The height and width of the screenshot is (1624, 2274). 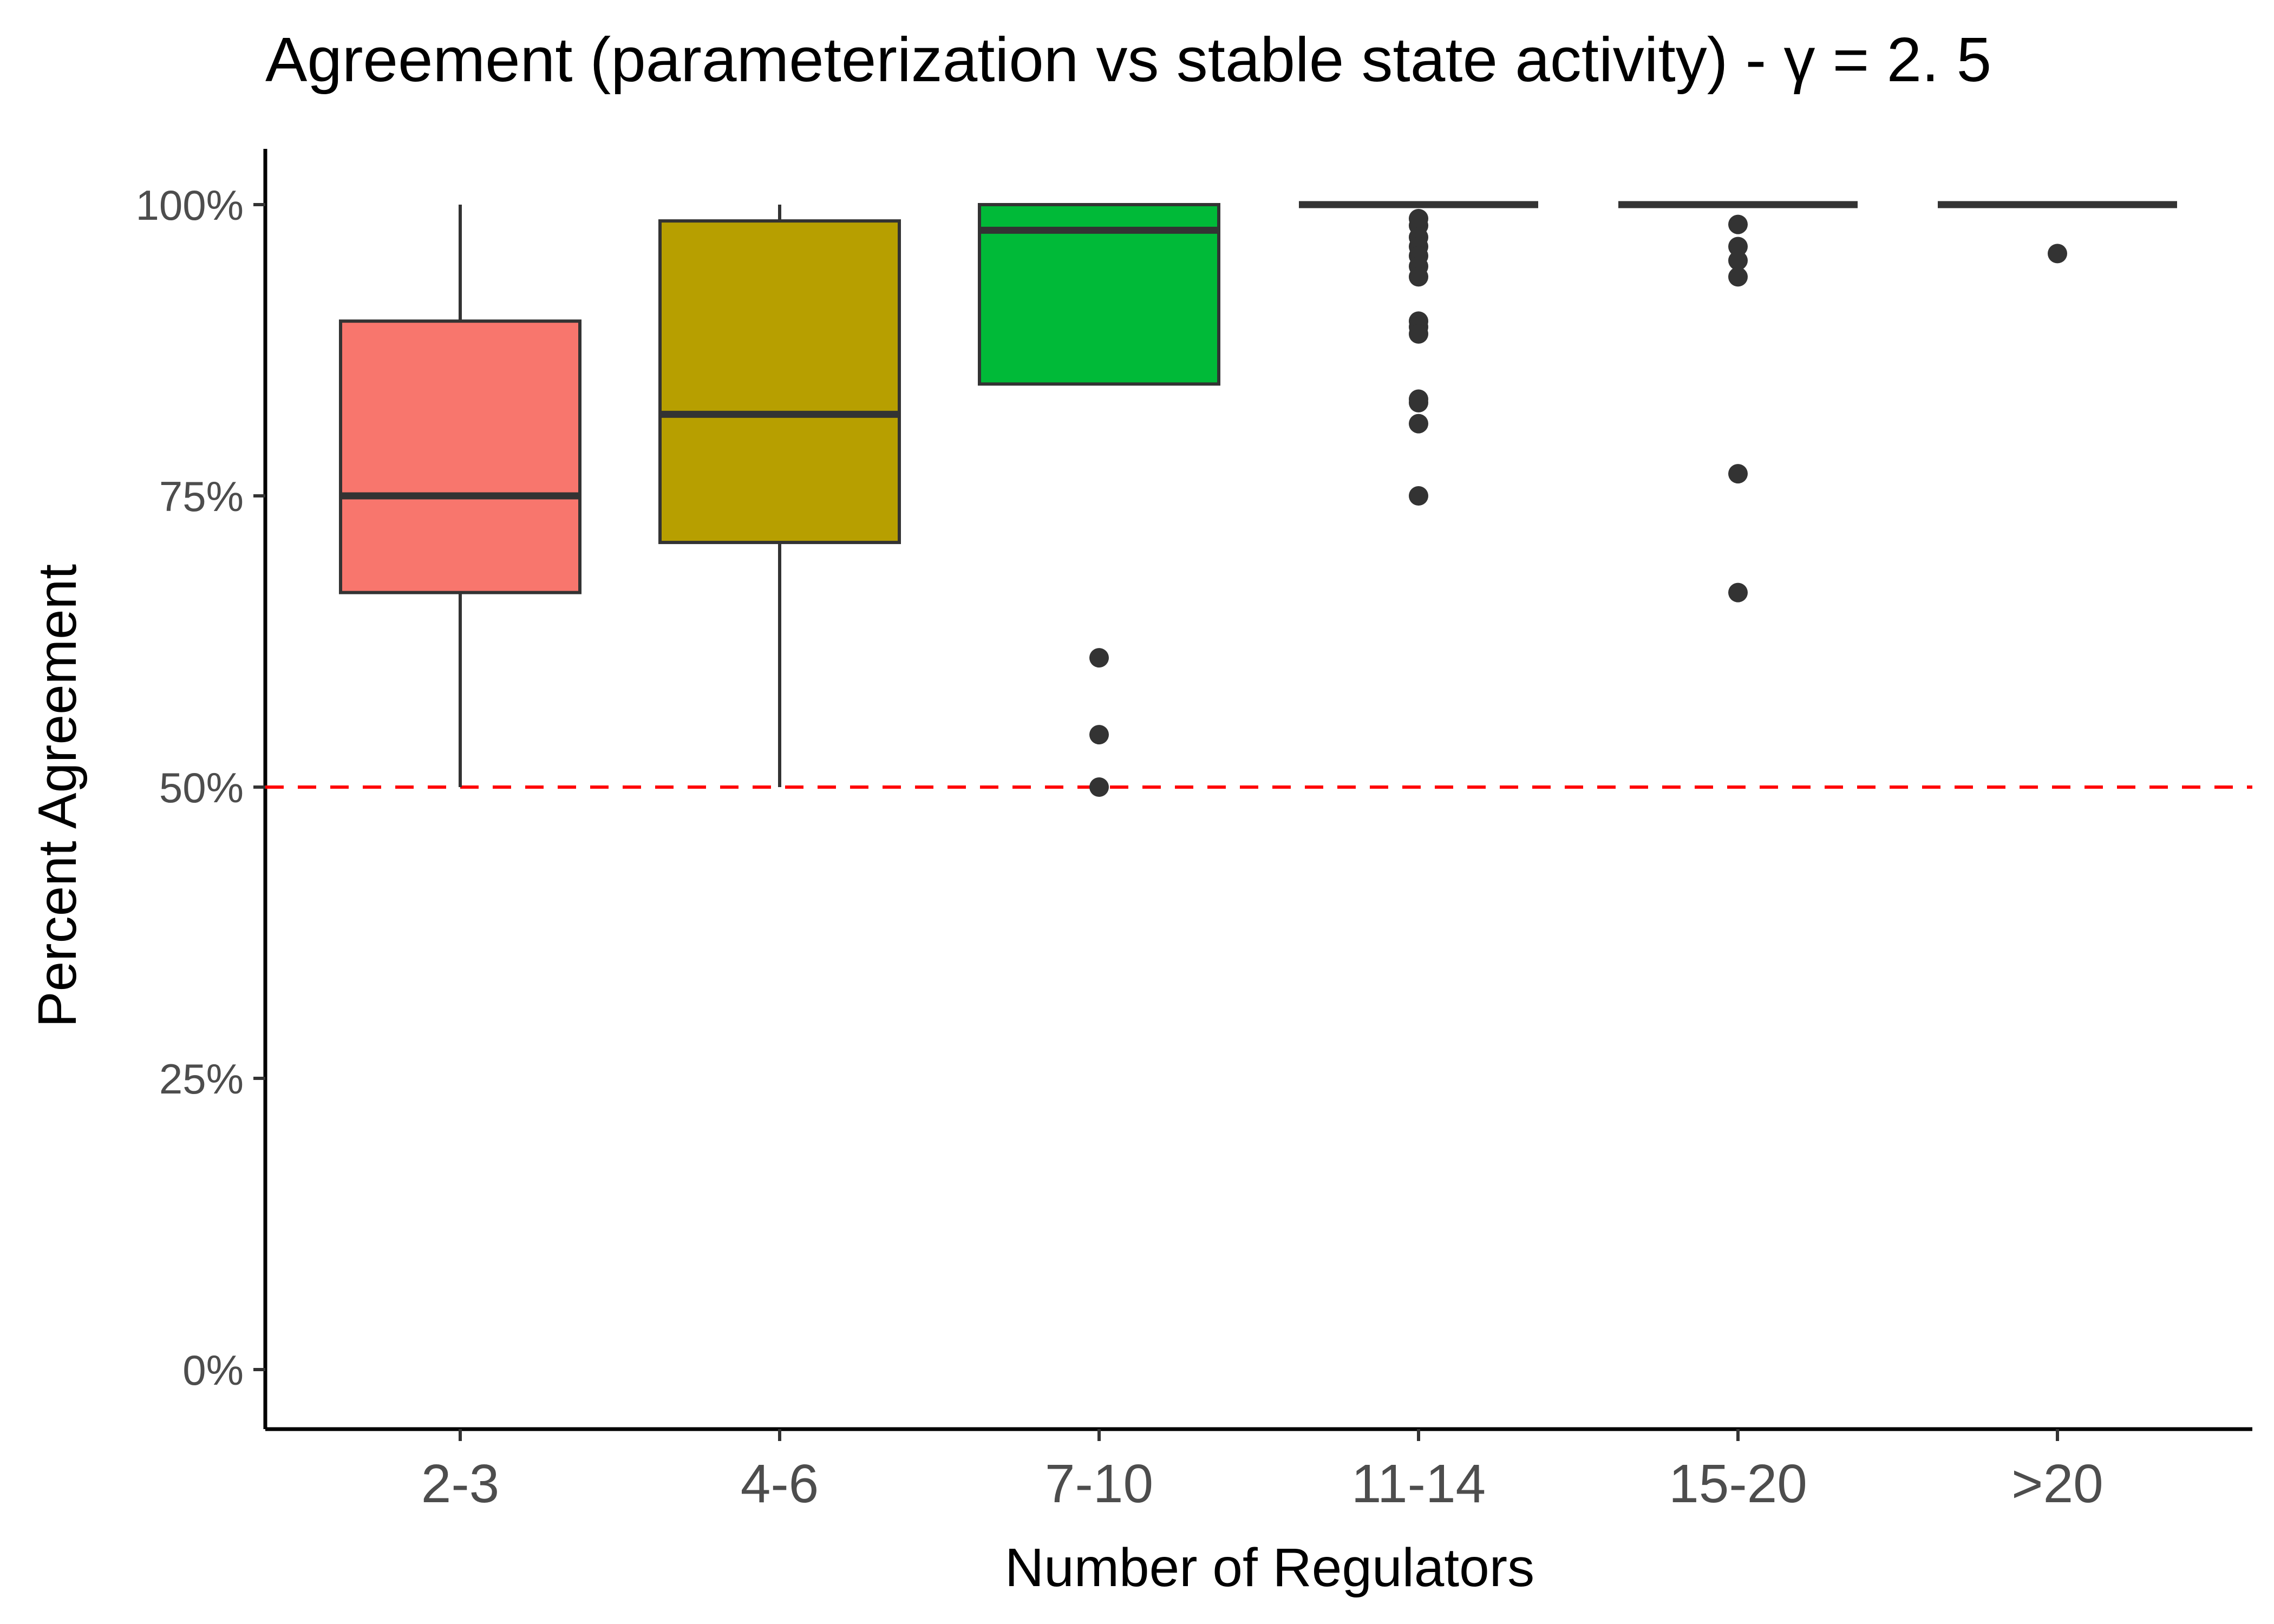 I want to click on y-tick-label: 25%, so click(x=202, y=1079).